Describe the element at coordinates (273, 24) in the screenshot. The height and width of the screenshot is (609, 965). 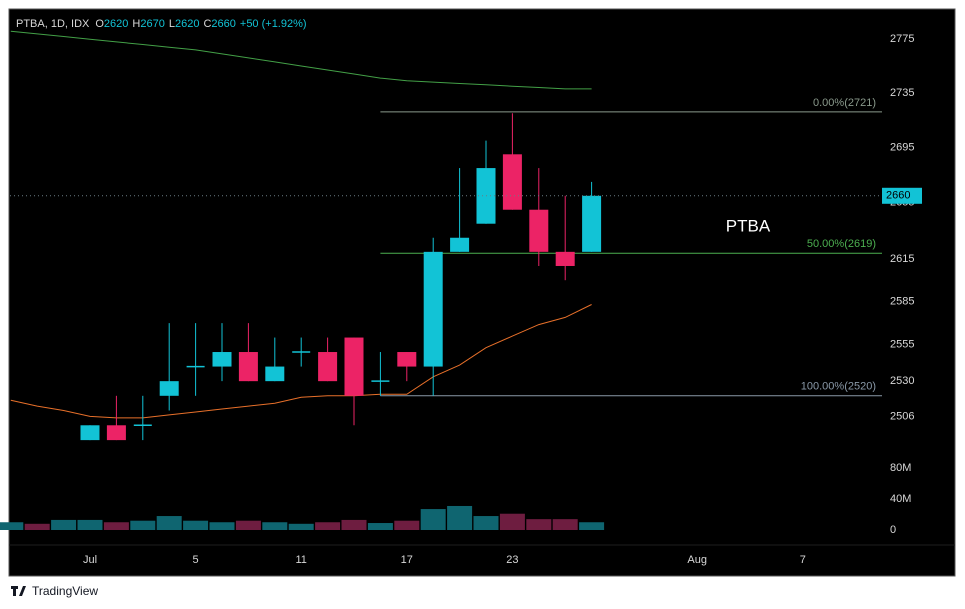
I see `change: +50 (+1.92%)` at that location.